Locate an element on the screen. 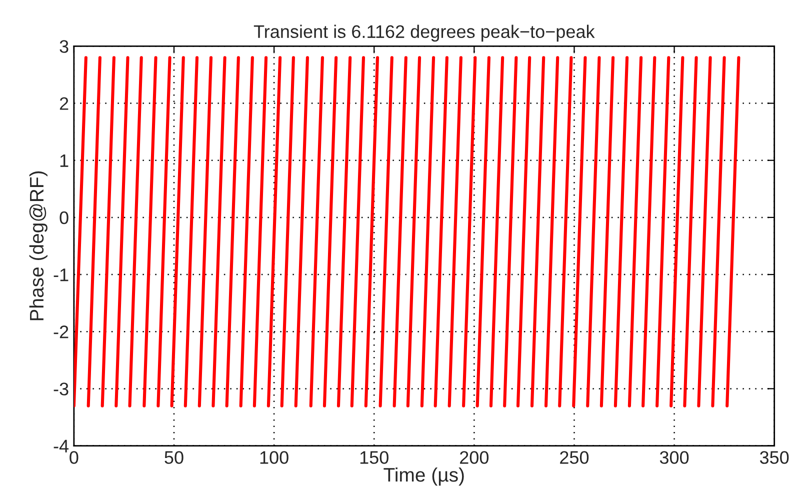 This screenshot has height=502, width=795. x-tick-label: 350 is located at coordinates (774, 457).